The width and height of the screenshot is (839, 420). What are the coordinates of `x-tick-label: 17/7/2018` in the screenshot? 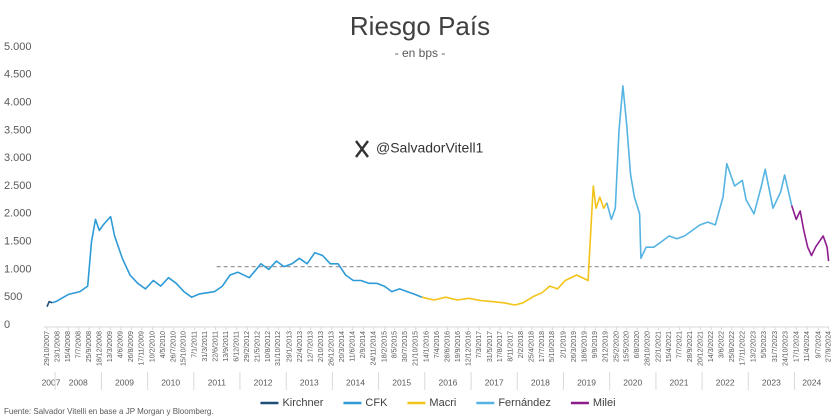 It's located at (542, 346).